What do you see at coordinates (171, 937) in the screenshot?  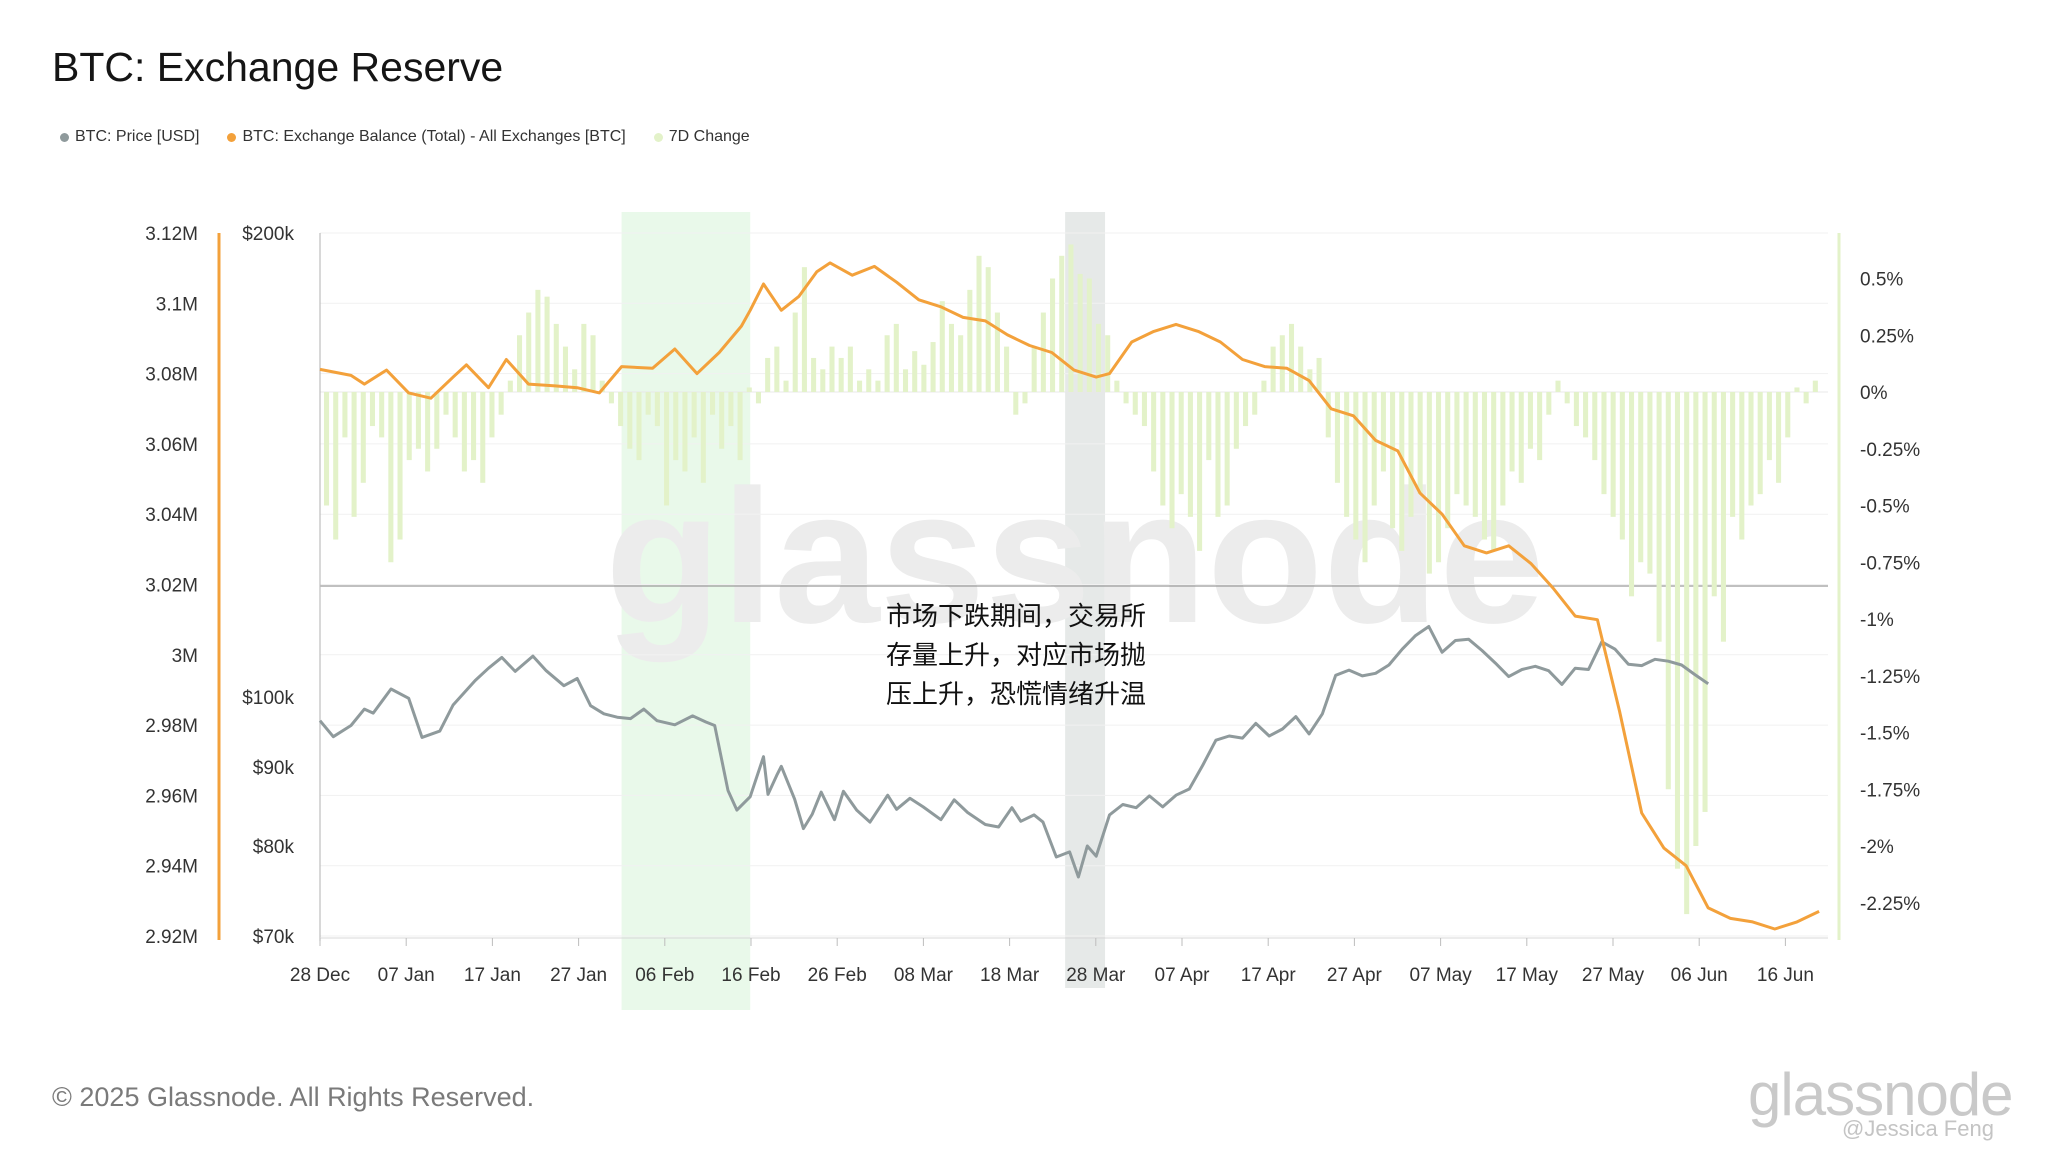 I see `balance-tick-label: 2.92M` at bounding box center [171, 937].